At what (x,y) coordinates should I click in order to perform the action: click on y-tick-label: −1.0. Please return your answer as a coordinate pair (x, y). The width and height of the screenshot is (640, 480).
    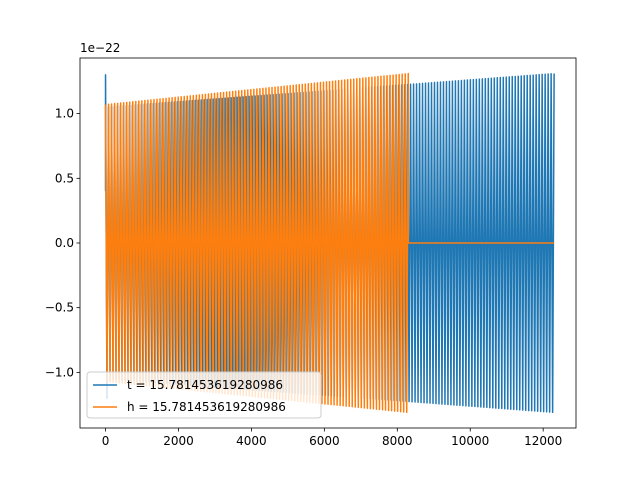
    Looking at the image, I should click on (59, 372).